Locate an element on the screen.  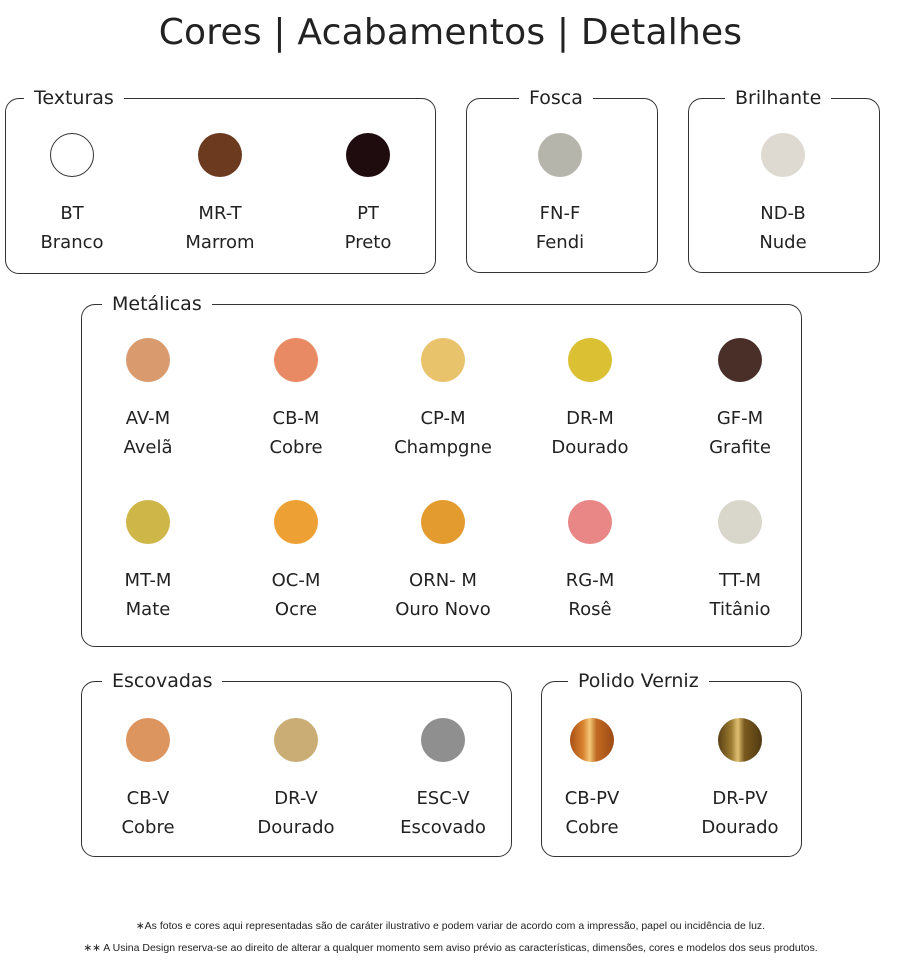
swatch-name: Escovado is located at coordinates (443, 827).